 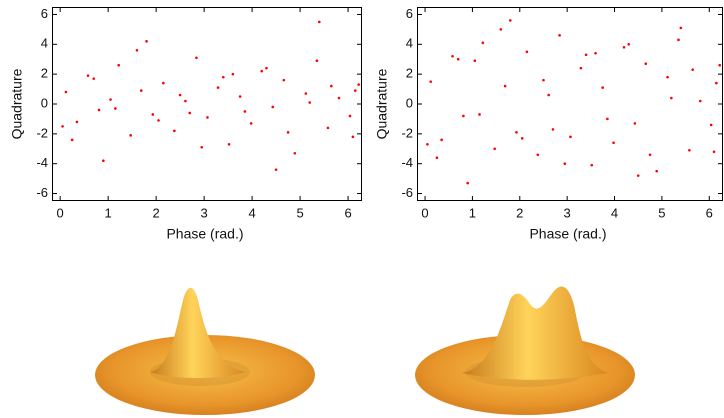 What do you see at coordinates (42, 192) in the screenshot?
I see `y-tick-label: -6` at bounding box center [42, 192].